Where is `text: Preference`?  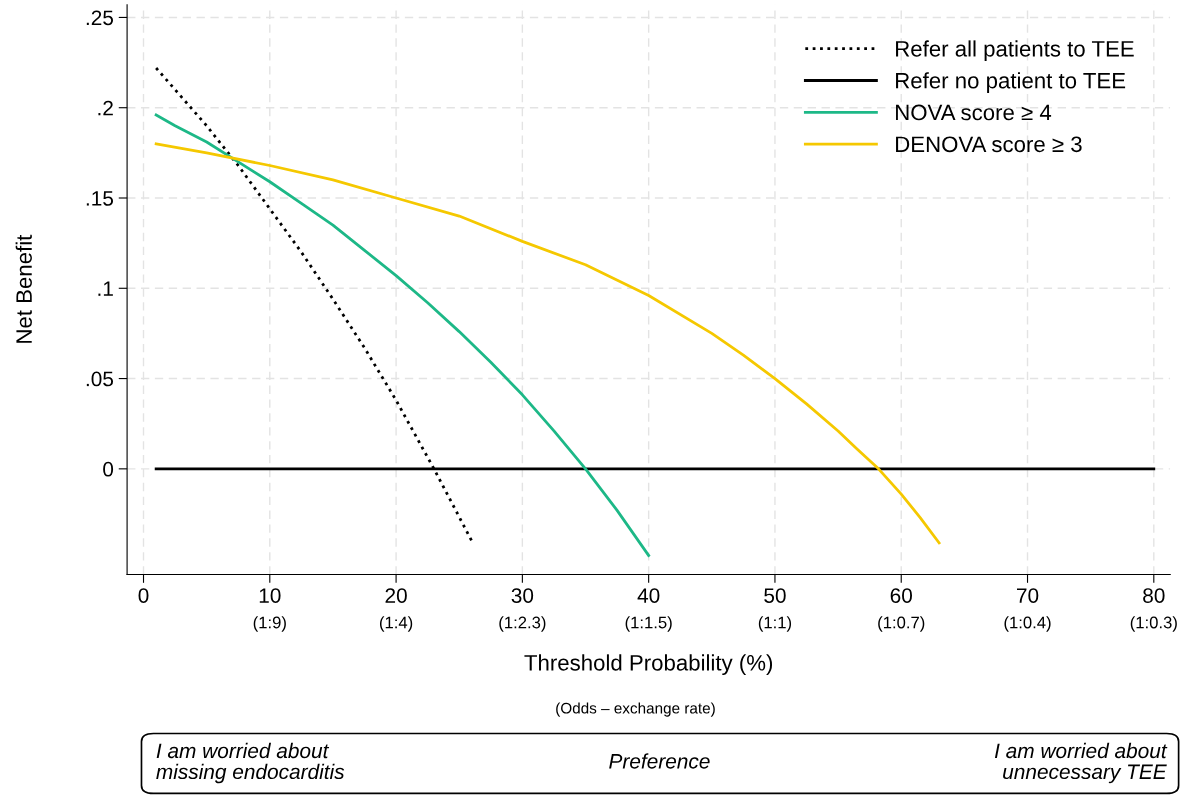
text: Preference is located at coordinates (659, 761).